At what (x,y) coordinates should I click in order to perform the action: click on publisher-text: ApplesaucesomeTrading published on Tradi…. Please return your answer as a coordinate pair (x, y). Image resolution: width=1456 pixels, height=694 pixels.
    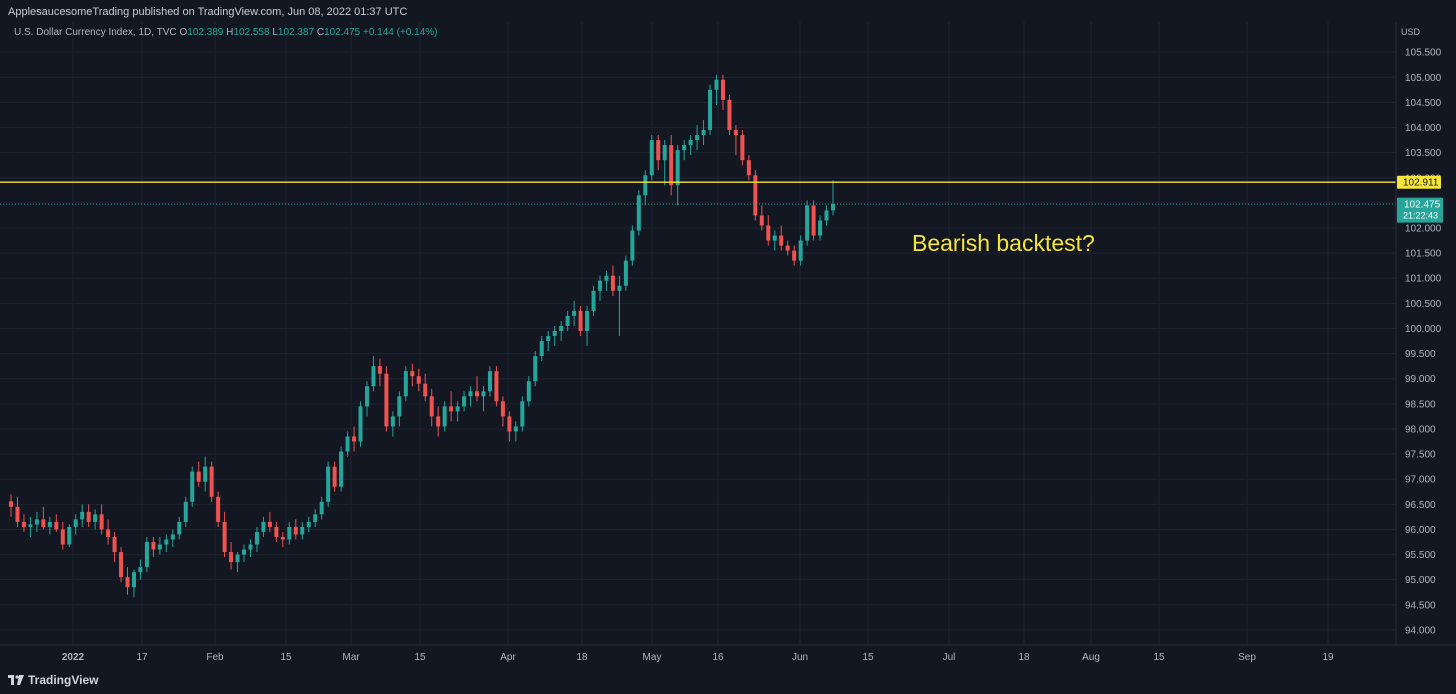
    Looking at the image, I should click on (208, 12).